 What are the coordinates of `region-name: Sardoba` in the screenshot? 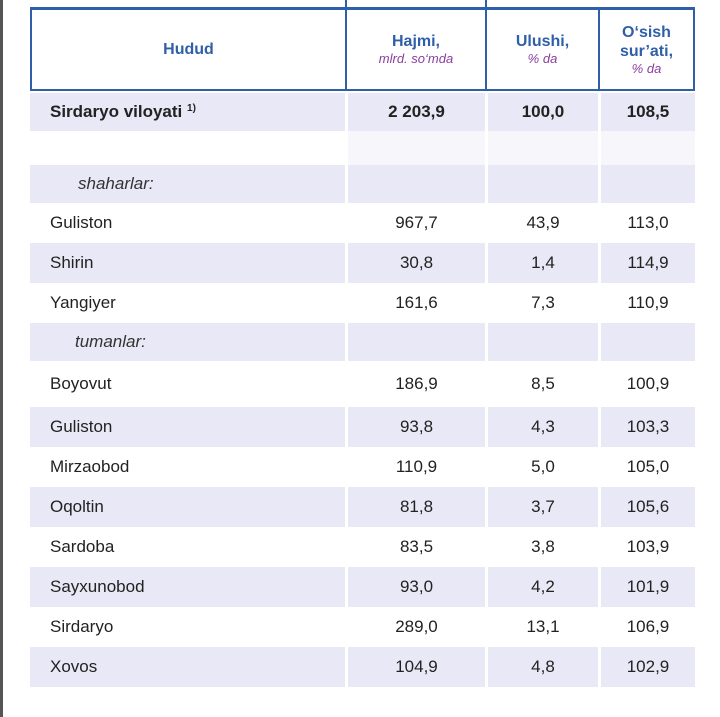 It's located at (82, 546).